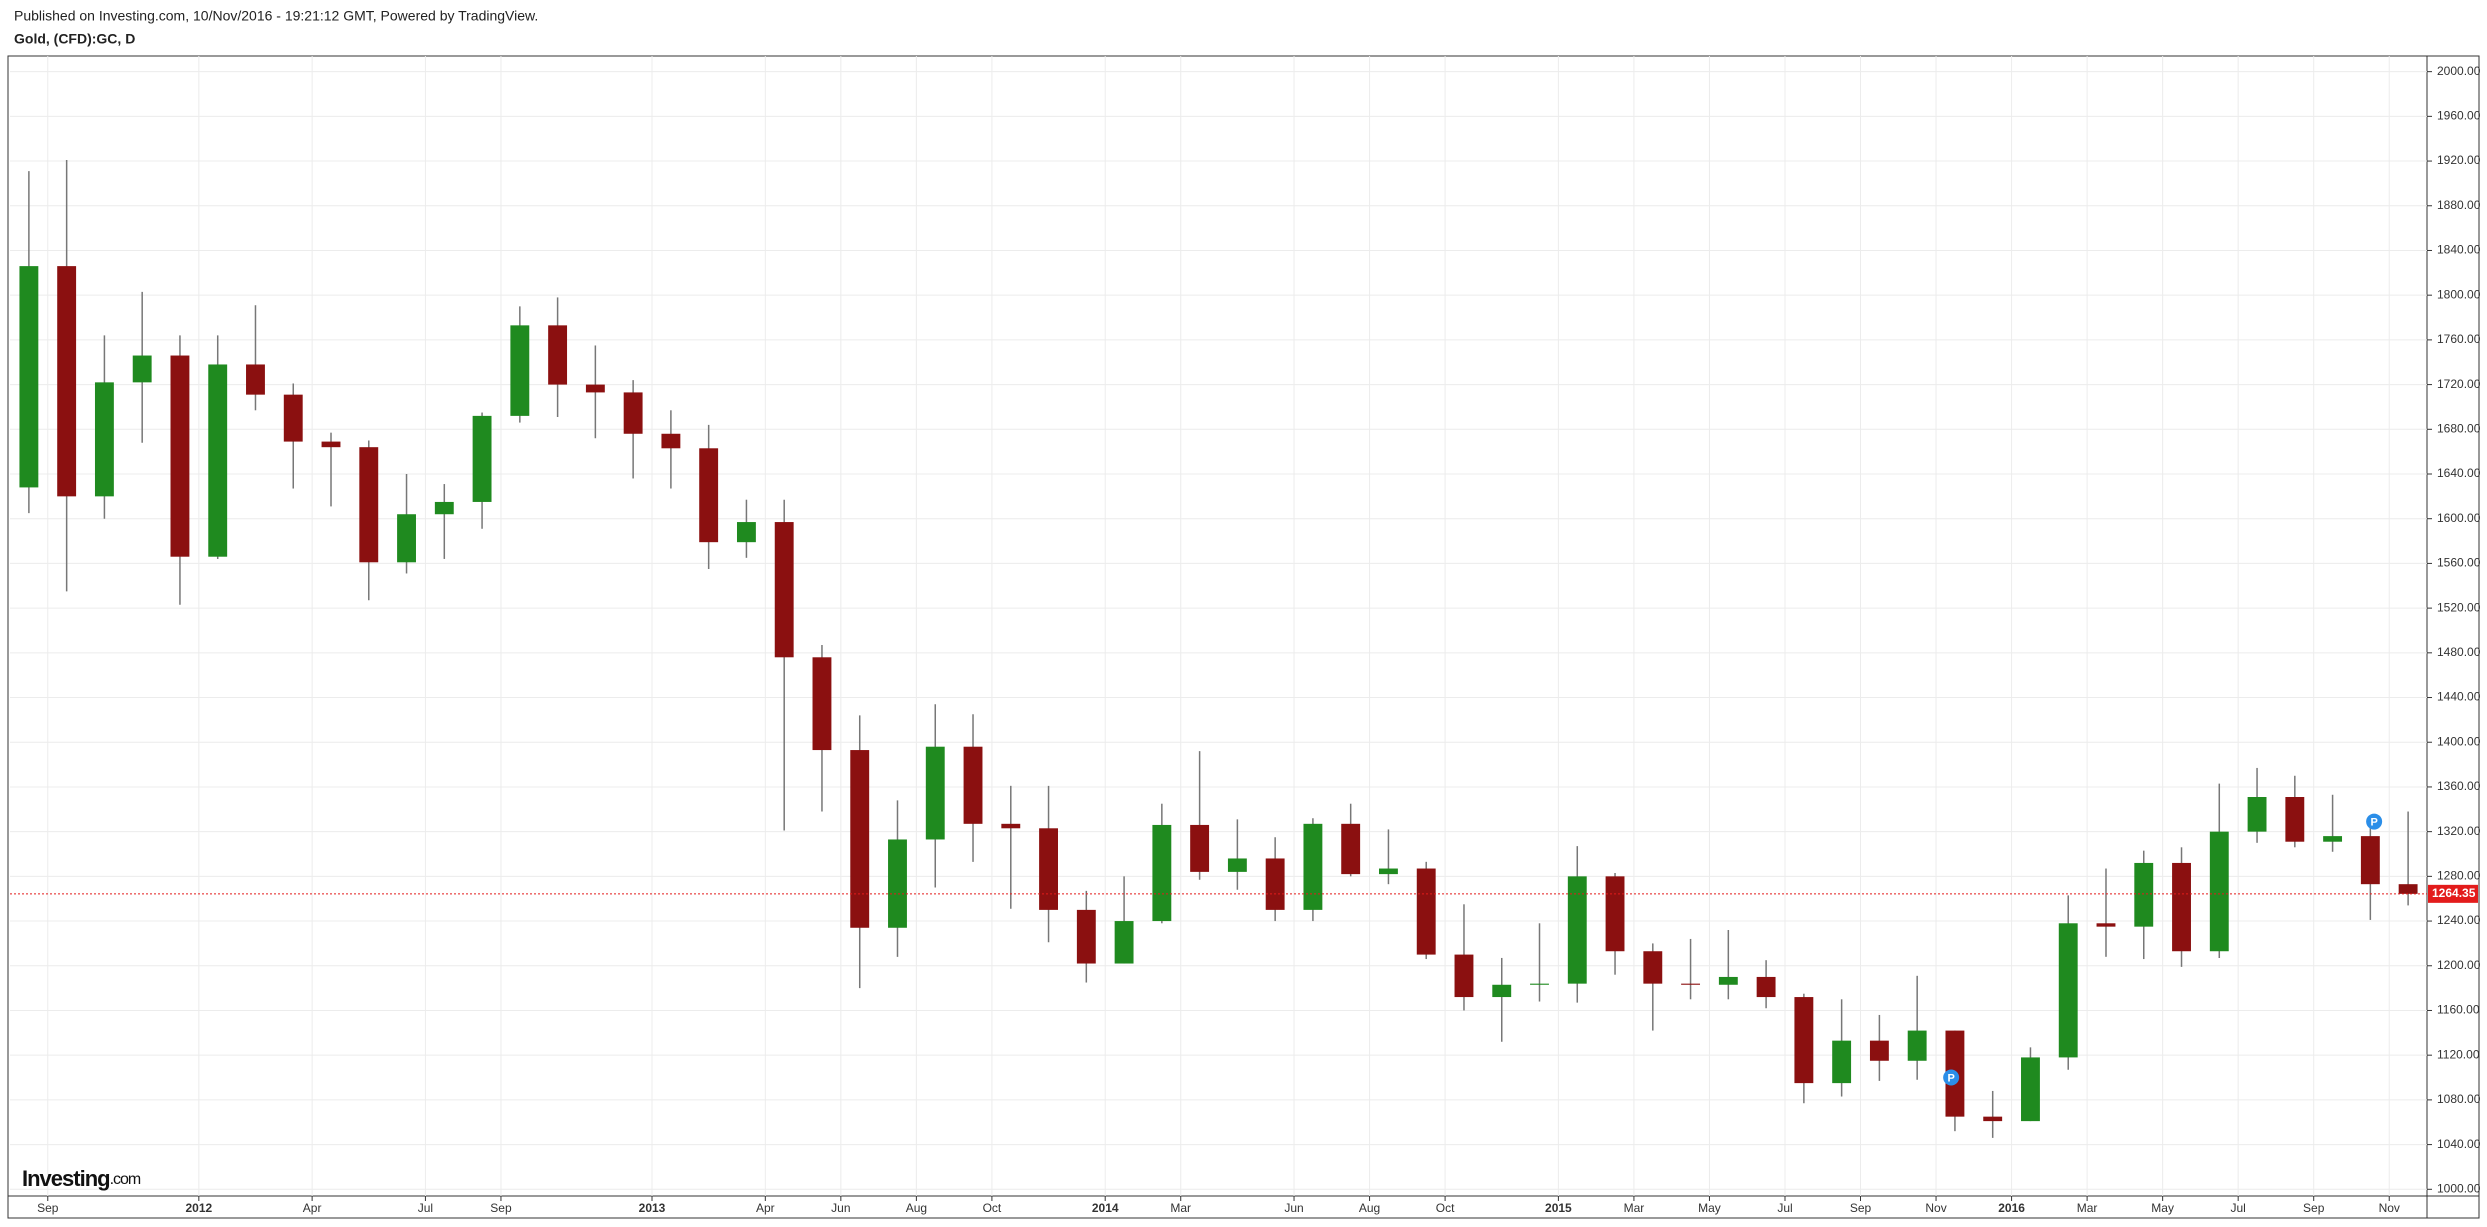 The width and height of the screenshot is (2487, 1227). I want to click on y-tick-label: 1080.00, so click(2459, 1099).